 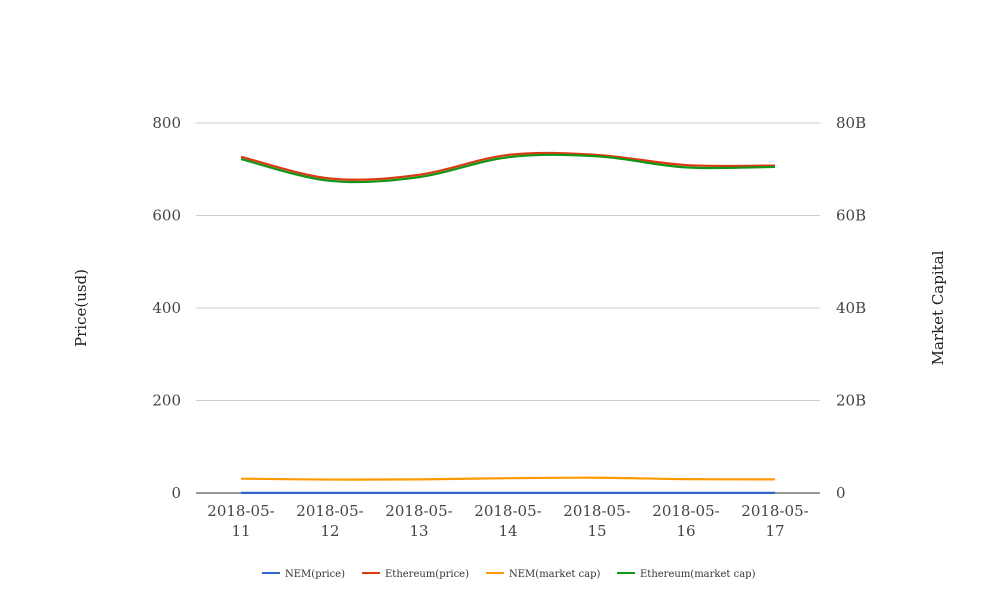 What do you see at coordinates (508, 478) in the screenshot?
I see `series-line-nem-market-cap` at bounding box center [508, 478].